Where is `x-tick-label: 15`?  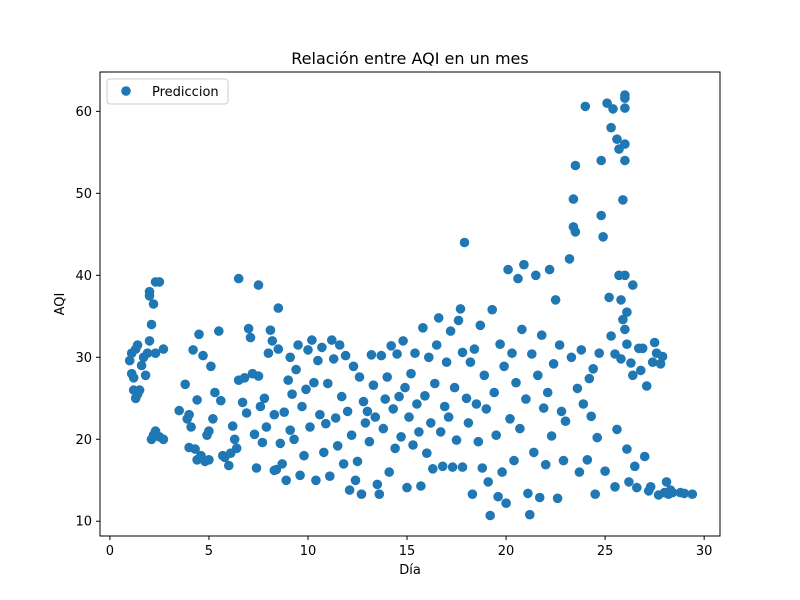 x-tick-label: 15 is located at coordinates (407, 551).